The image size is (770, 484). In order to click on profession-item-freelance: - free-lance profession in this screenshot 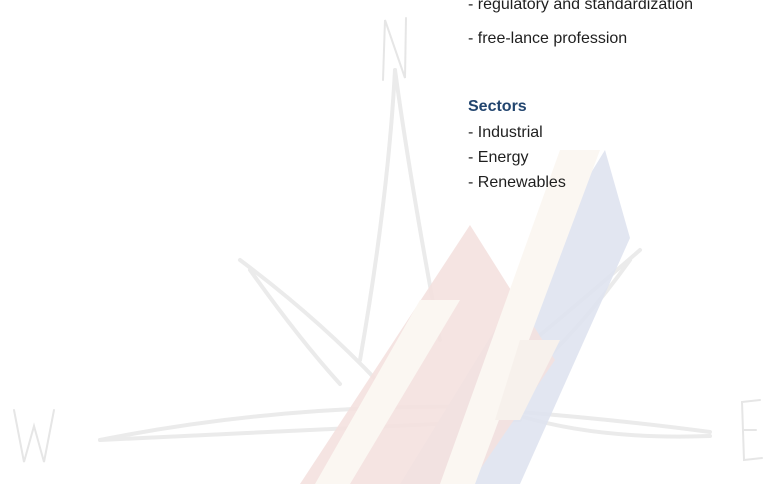, I will do `click(548, 38)`.